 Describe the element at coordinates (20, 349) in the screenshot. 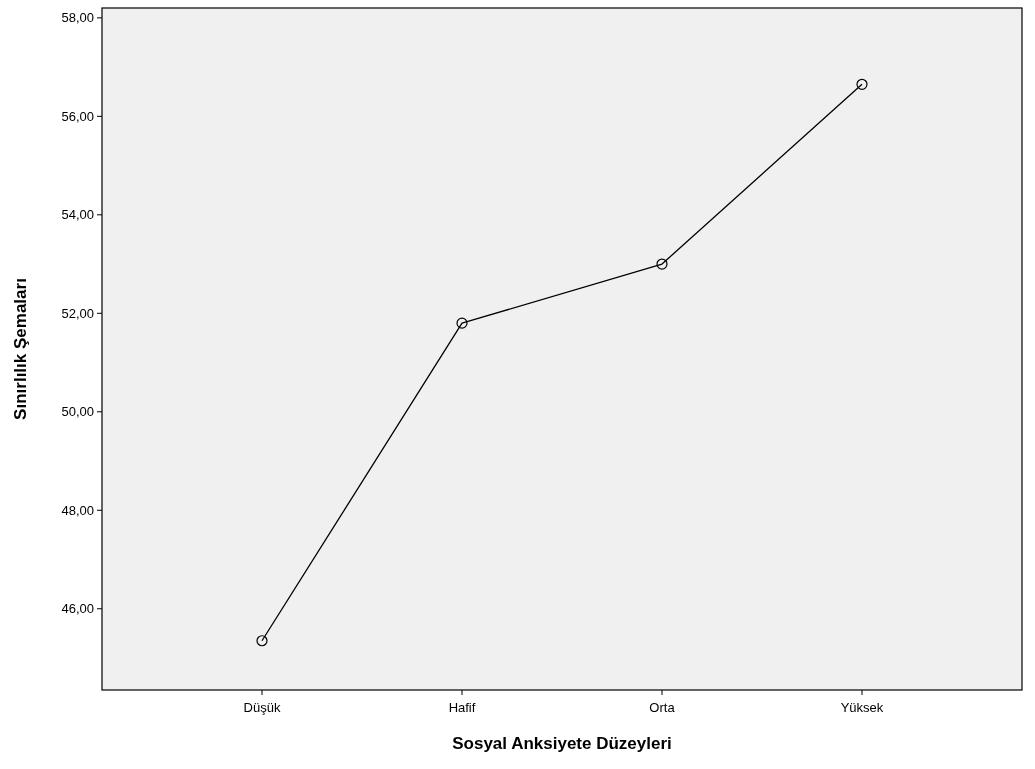

I see `y-axis-title: Sınırlılık Şemaları` at that location.